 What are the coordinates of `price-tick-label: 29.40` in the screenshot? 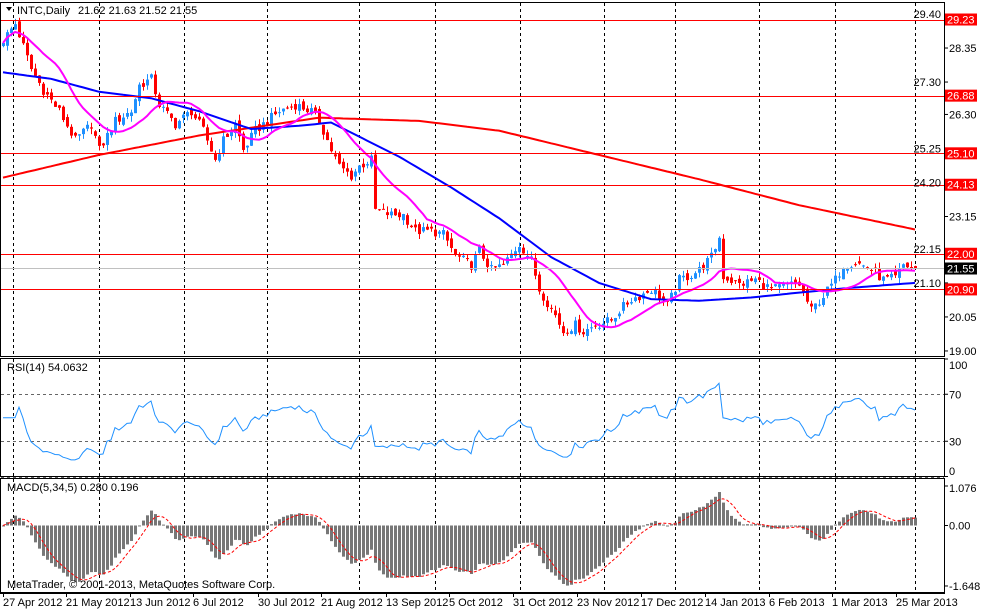 It's located at (927, 15).